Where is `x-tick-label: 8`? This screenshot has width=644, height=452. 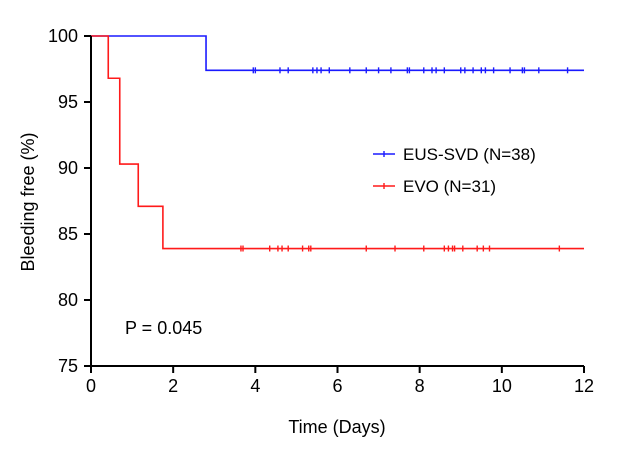
x-tick-label: 8 is located at coordinates (420, 386).